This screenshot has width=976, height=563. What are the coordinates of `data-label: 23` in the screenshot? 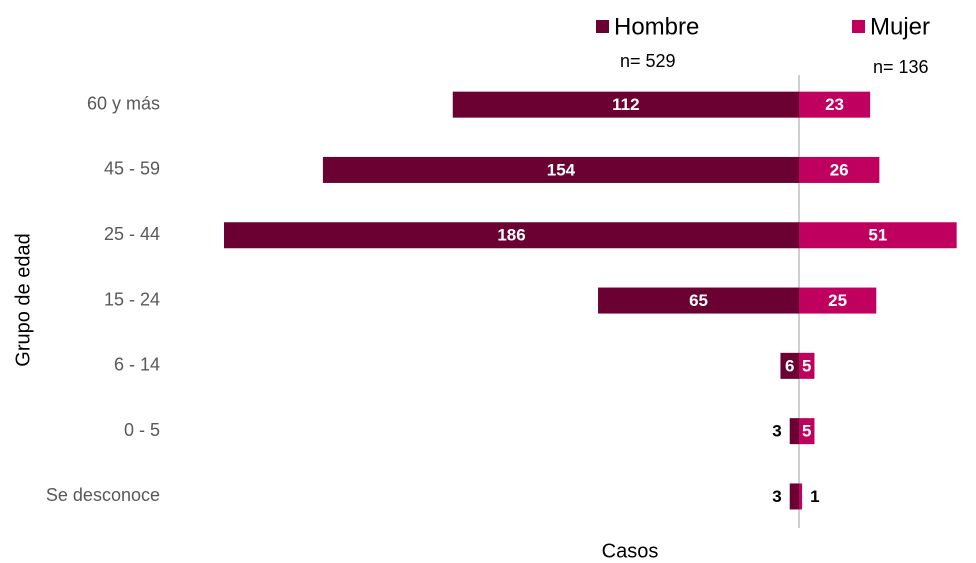 It's located at (834, 104).